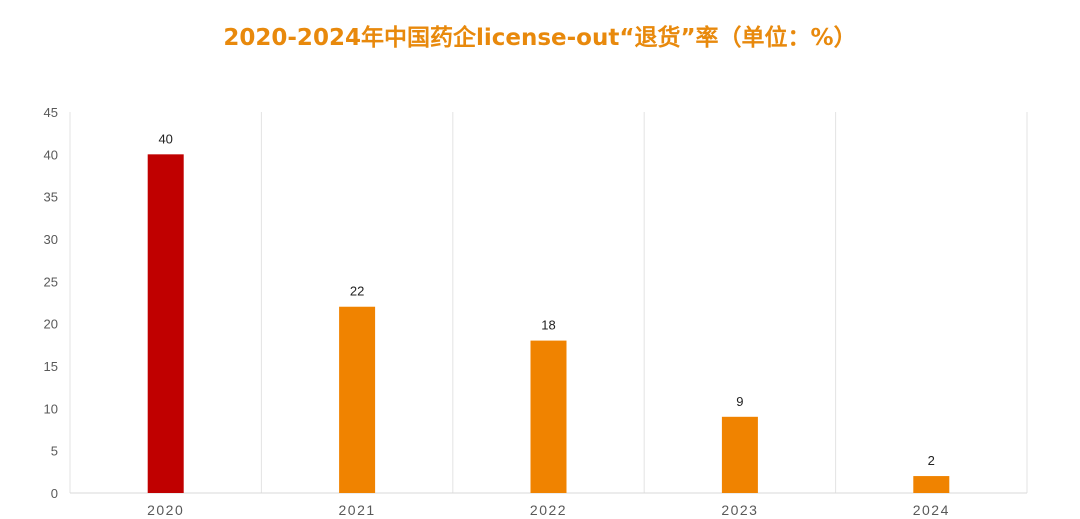 The image size is (1080, 519). I want to click on data-label: 40, so click(165, 138).